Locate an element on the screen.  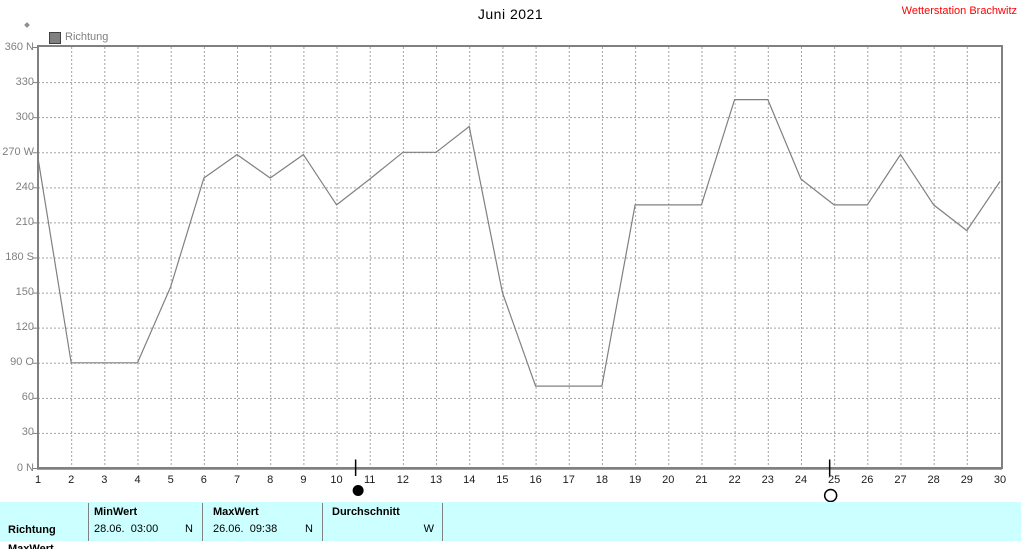
y-axis-label: 270 W is located at coordinates (18, 151).